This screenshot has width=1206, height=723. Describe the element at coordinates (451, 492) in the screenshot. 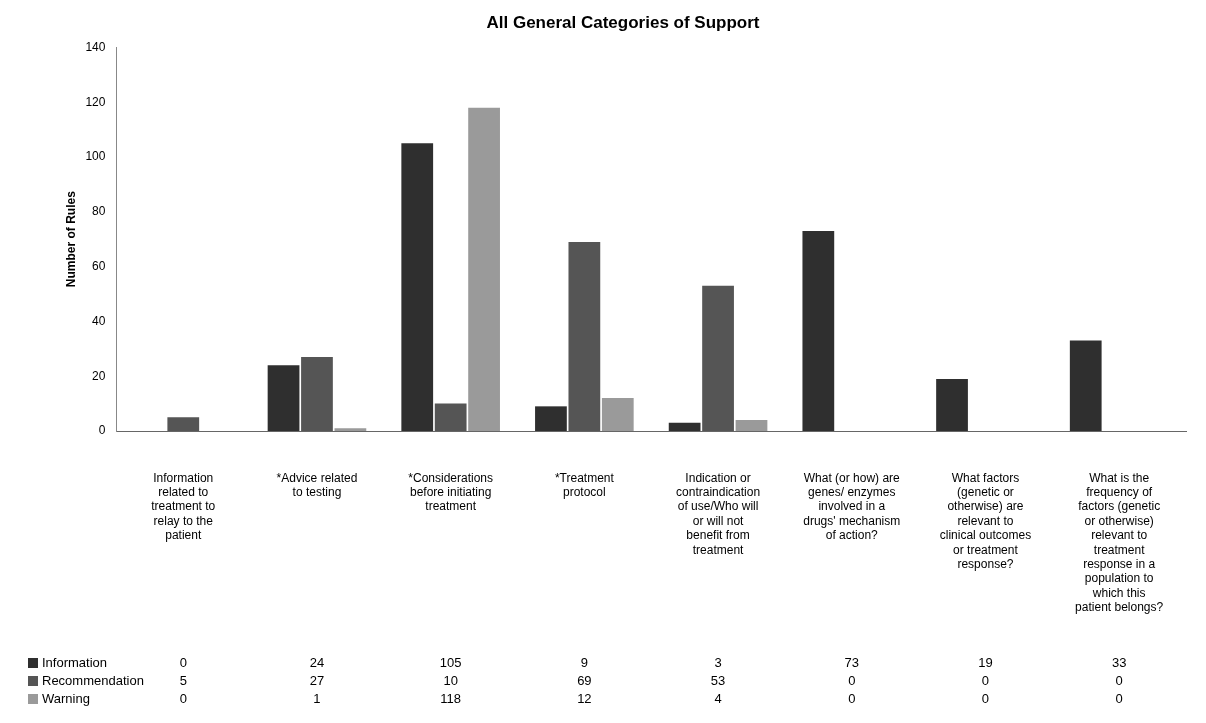

I see `x-tick-label: *Considerations before initiating treatment` at that location.